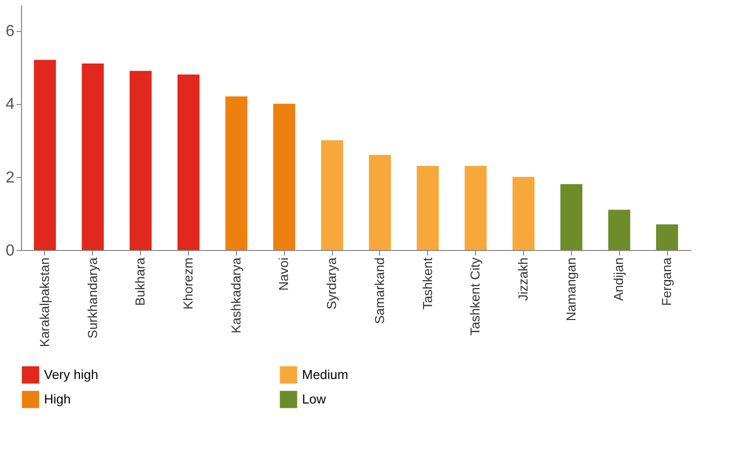  Describe the element at coordinates (10, 105) in the screenshot. I see `y-tick-label: 4` at that location.